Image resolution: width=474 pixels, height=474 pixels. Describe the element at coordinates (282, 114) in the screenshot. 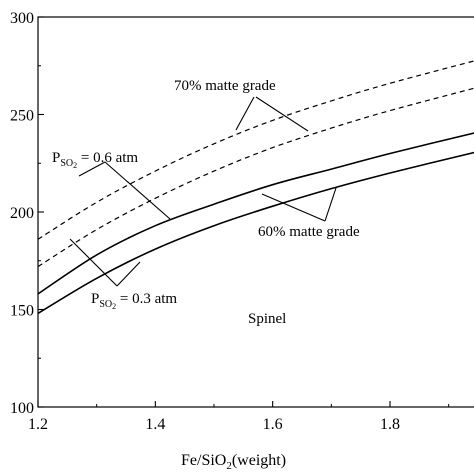

I see `leader-70-right` at that location.